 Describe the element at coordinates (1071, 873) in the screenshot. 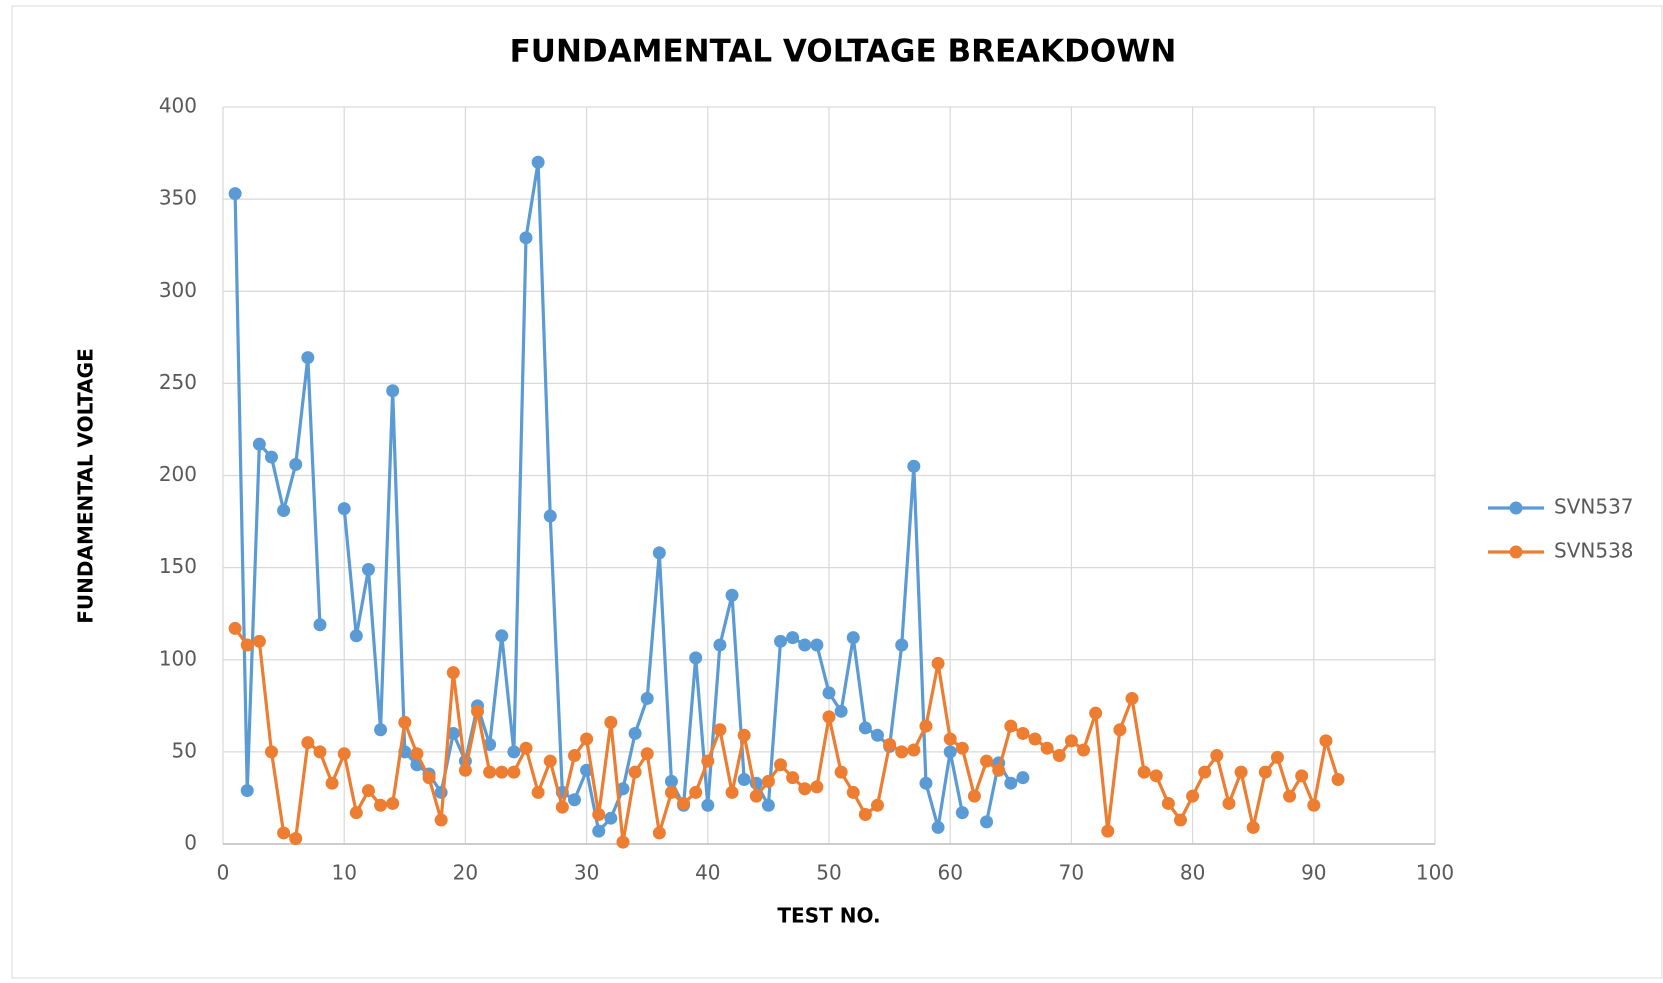

I see `x-tick-label: 70` at that location.